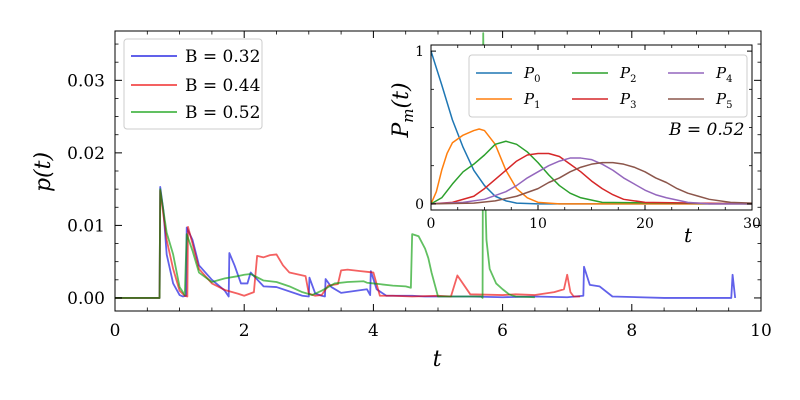 This screenshot has height=400, width=800. I want to click on main-y-axis-label: p(t), so click(43, 172).